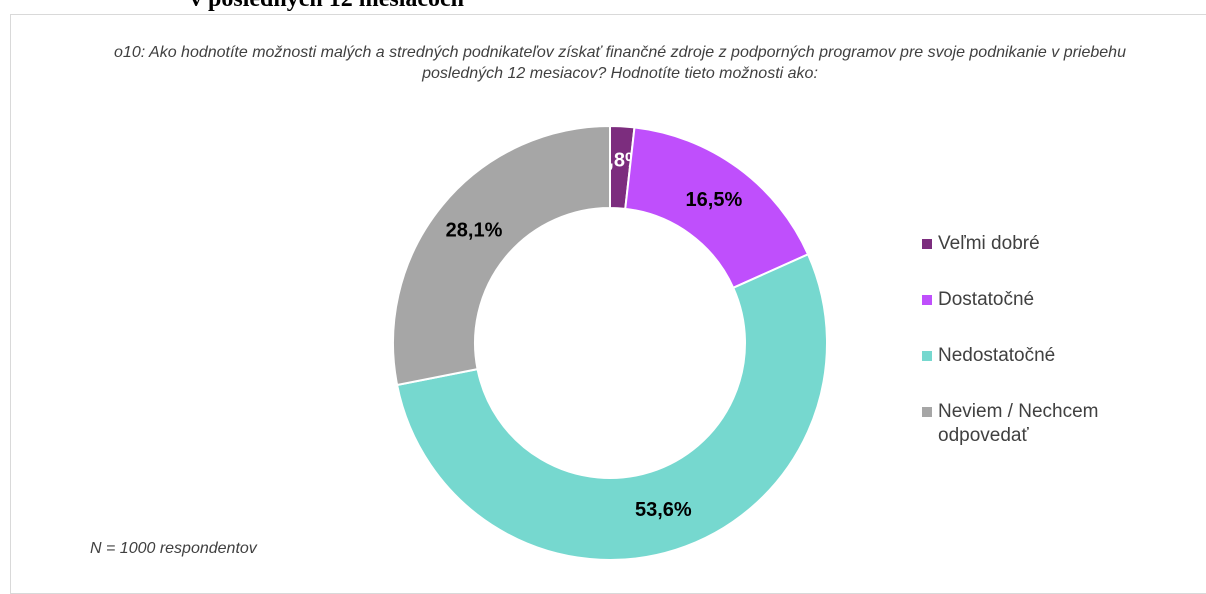  Describe the element at coordinates (1047, 244) in the screenshot. I see `legend-item: Veľmi dobré` at that location.